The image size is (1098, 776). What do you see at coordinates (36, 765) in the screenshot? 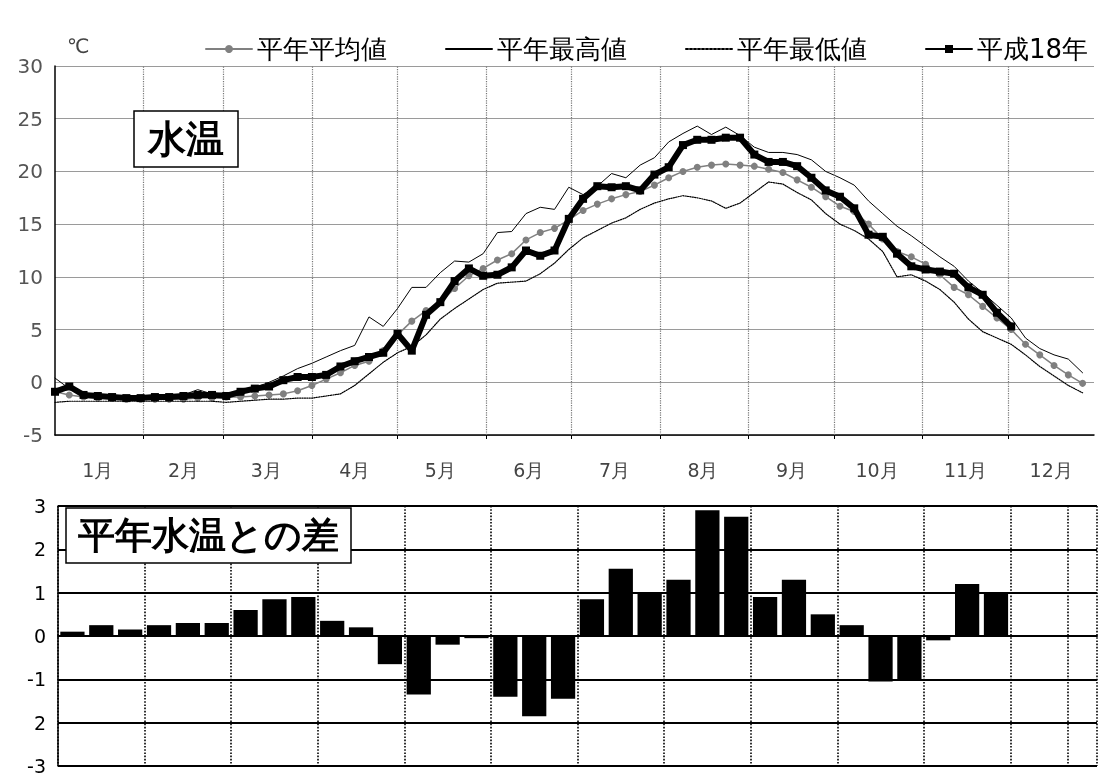
I see `y-tick-label: -3` at bounding box center [36, 765].